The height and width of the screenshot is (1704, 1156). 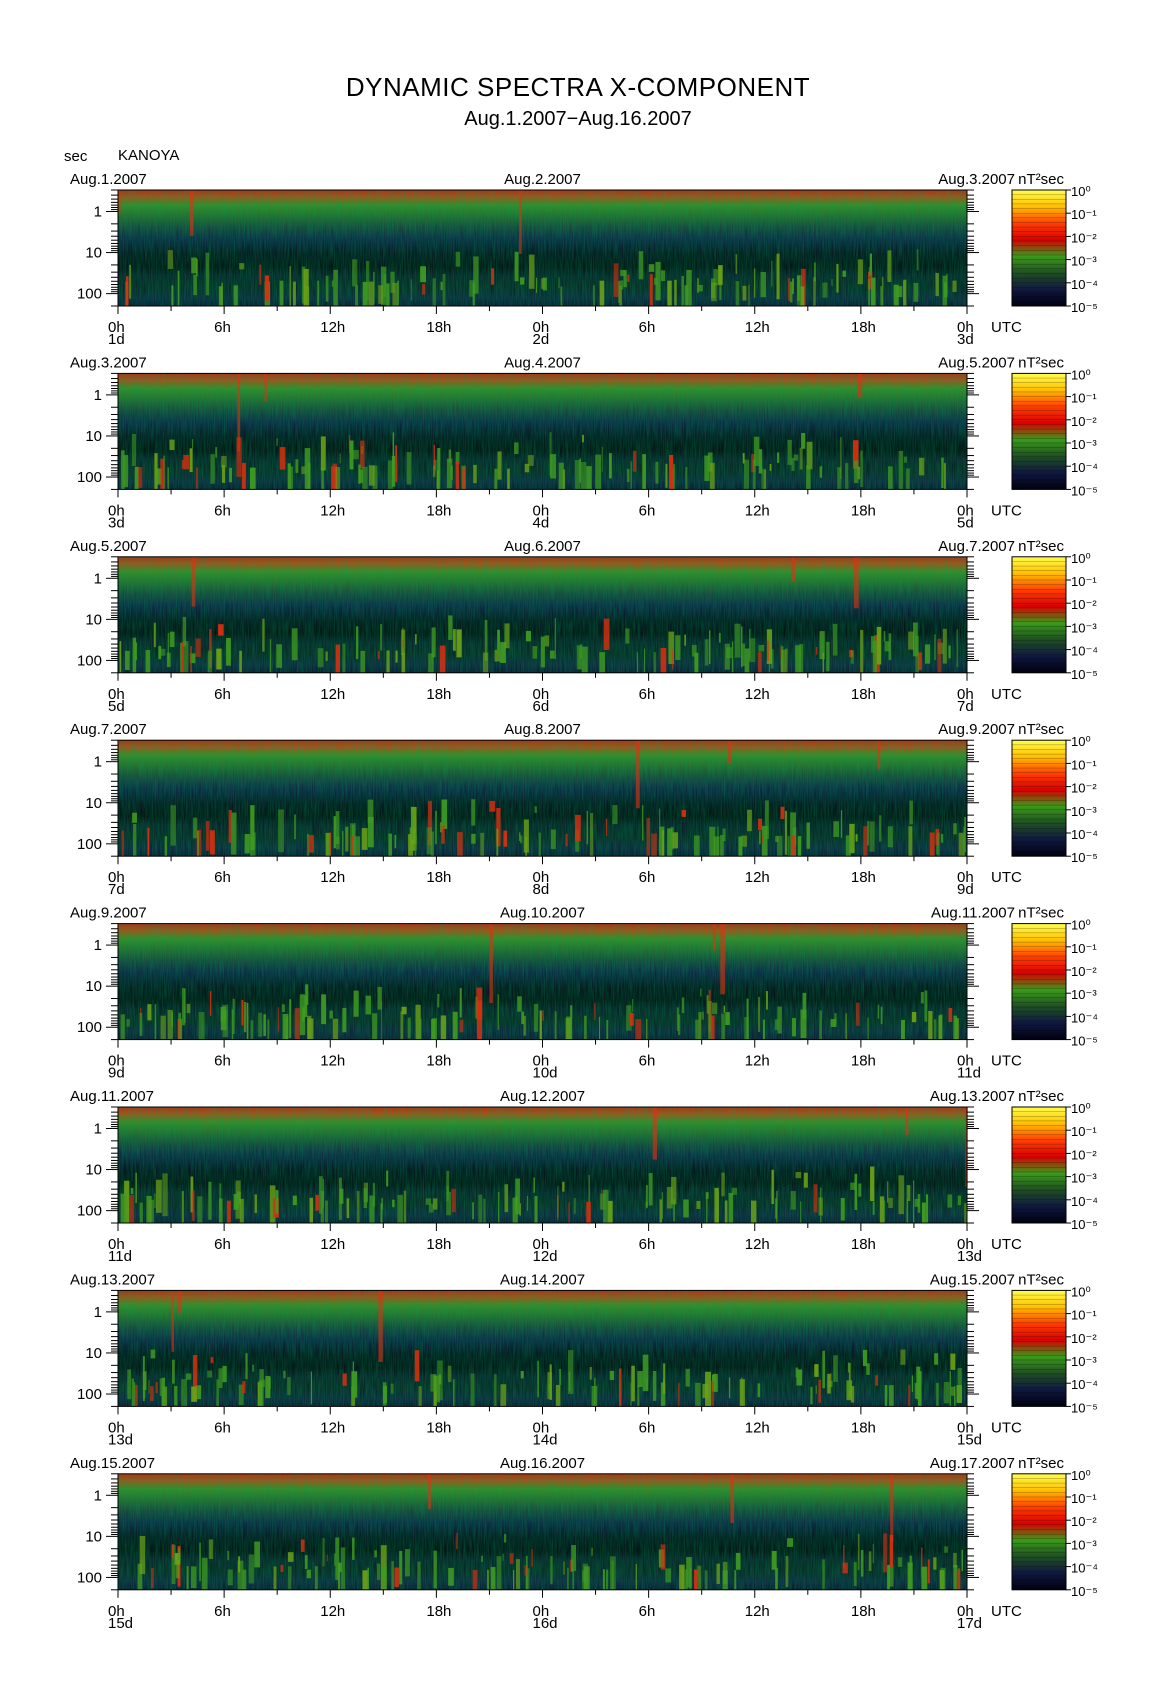 What do you see at coordinates (108, 729) in the screenshot?
I see `panel-date-start: Aug.7.2007` at bounding box center [108, 729].